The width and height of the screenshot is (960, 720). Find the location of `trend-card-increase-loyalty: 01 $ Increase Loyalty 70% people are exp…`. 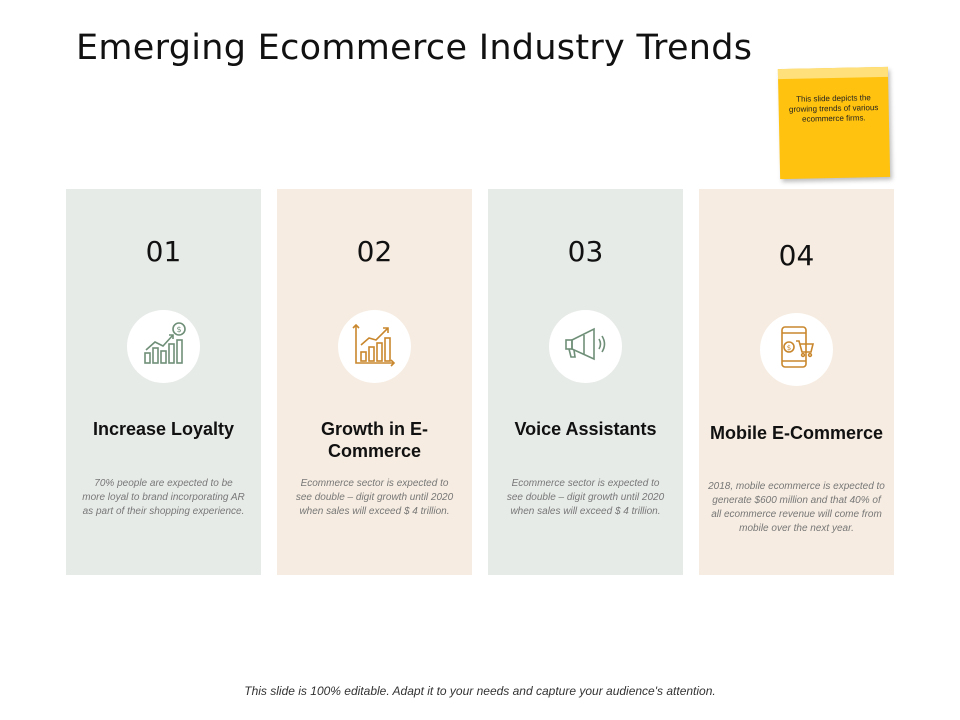

trend-card-increase-loyalty: 01 $ Increase Loyalty 70% people are exp… is located at coordinates (163, 382).